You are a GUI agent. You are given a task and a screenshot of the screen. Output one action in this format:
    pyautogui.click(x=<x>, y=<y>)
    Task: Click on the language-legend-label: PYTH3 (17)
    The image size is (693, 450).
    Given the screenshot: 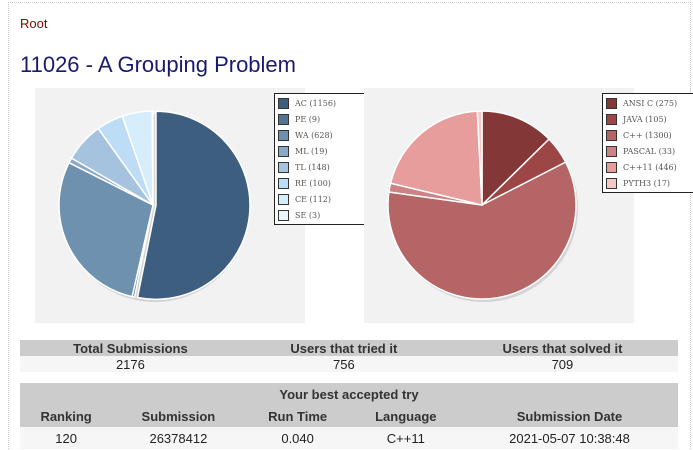 What is the action you would take?
    pyautogui.click(x=647, y=183)
    